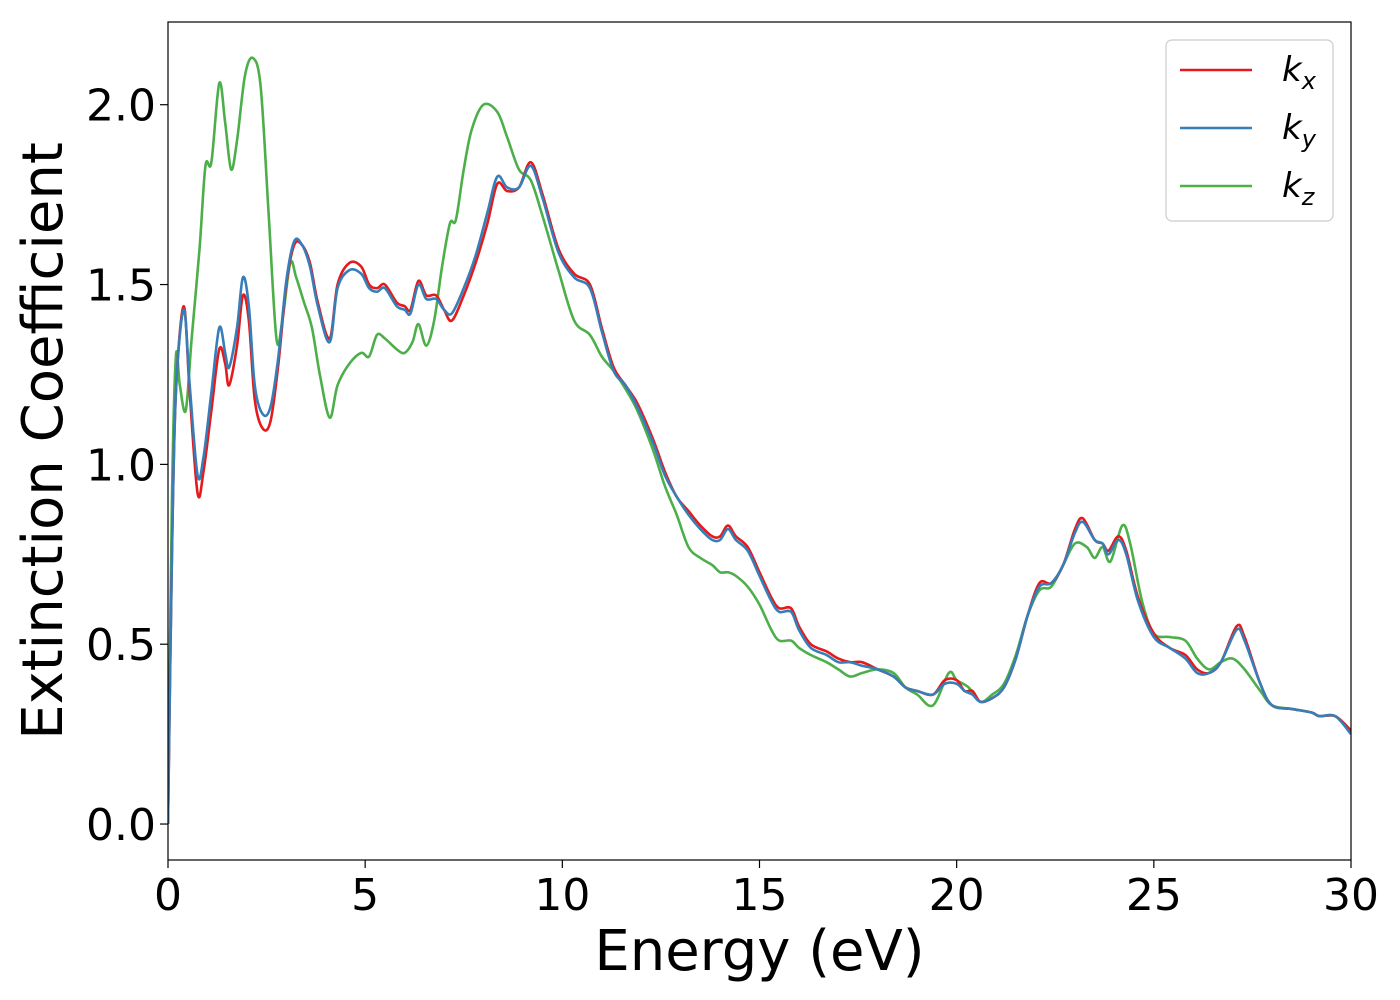  Describe the element at coordinates (365, 895) in the screenshot. I see `x-tick-label: 5` at that location.